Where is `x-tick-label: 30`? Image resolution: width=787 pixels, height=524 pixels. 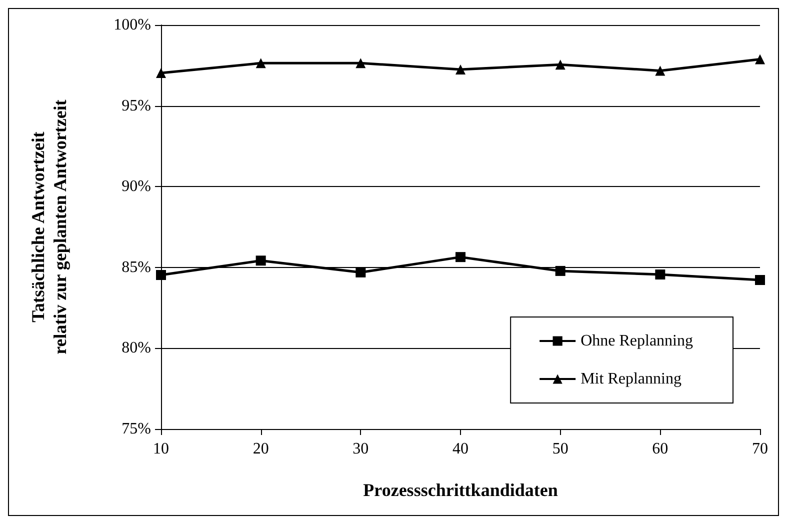 x-tick-label: 30 is located at coordinates (360, 449).